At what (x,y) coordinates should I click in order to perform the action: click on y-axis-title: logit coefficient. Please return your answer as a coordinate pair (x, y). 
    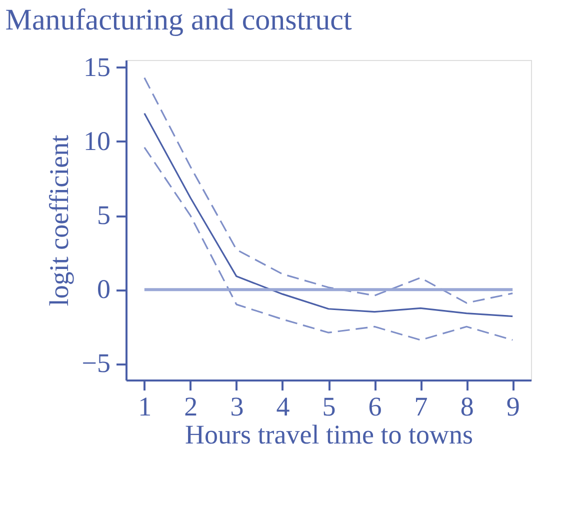
    Looking at the image, I should click on (59, 220).